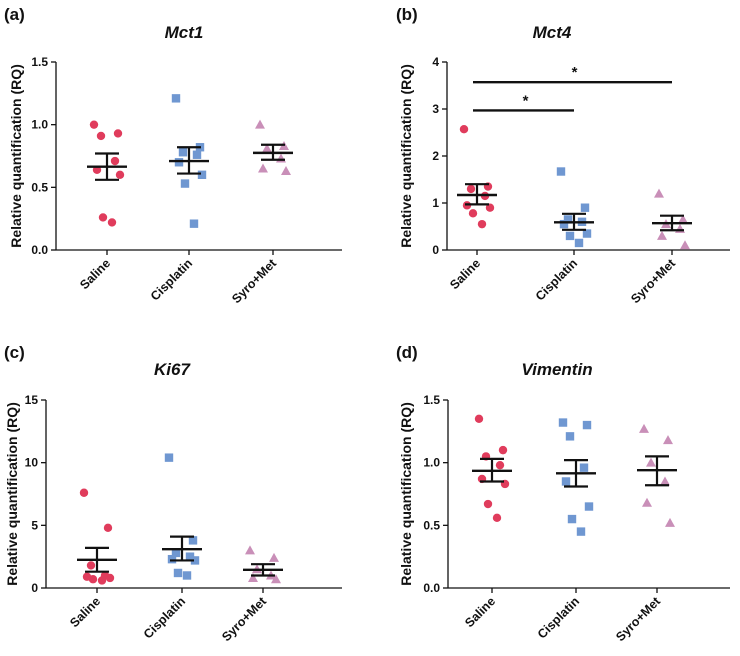  I want to click on chart-title: Mct1, so click(184, 32).